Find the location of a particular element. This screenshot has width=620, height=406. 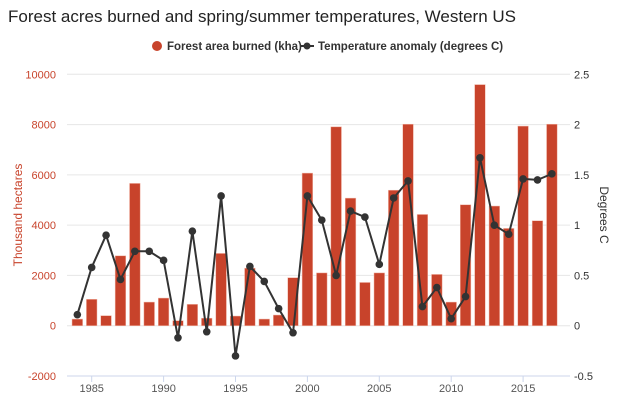

temperature-point-2011 is located at coordinates (465, 296).